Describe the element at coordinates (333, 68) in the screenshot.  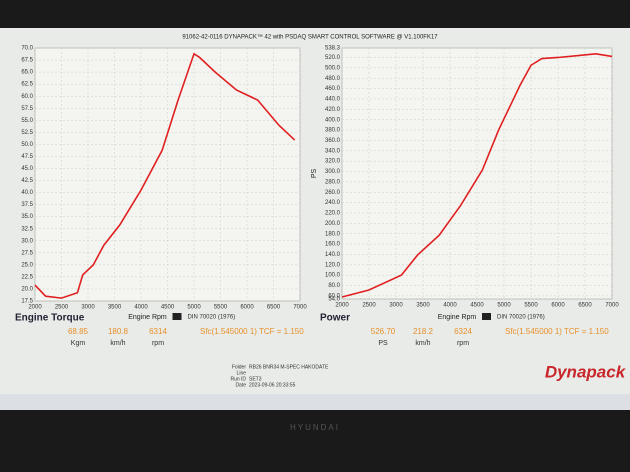
I see `y-tick-label: 500.0` at that location.